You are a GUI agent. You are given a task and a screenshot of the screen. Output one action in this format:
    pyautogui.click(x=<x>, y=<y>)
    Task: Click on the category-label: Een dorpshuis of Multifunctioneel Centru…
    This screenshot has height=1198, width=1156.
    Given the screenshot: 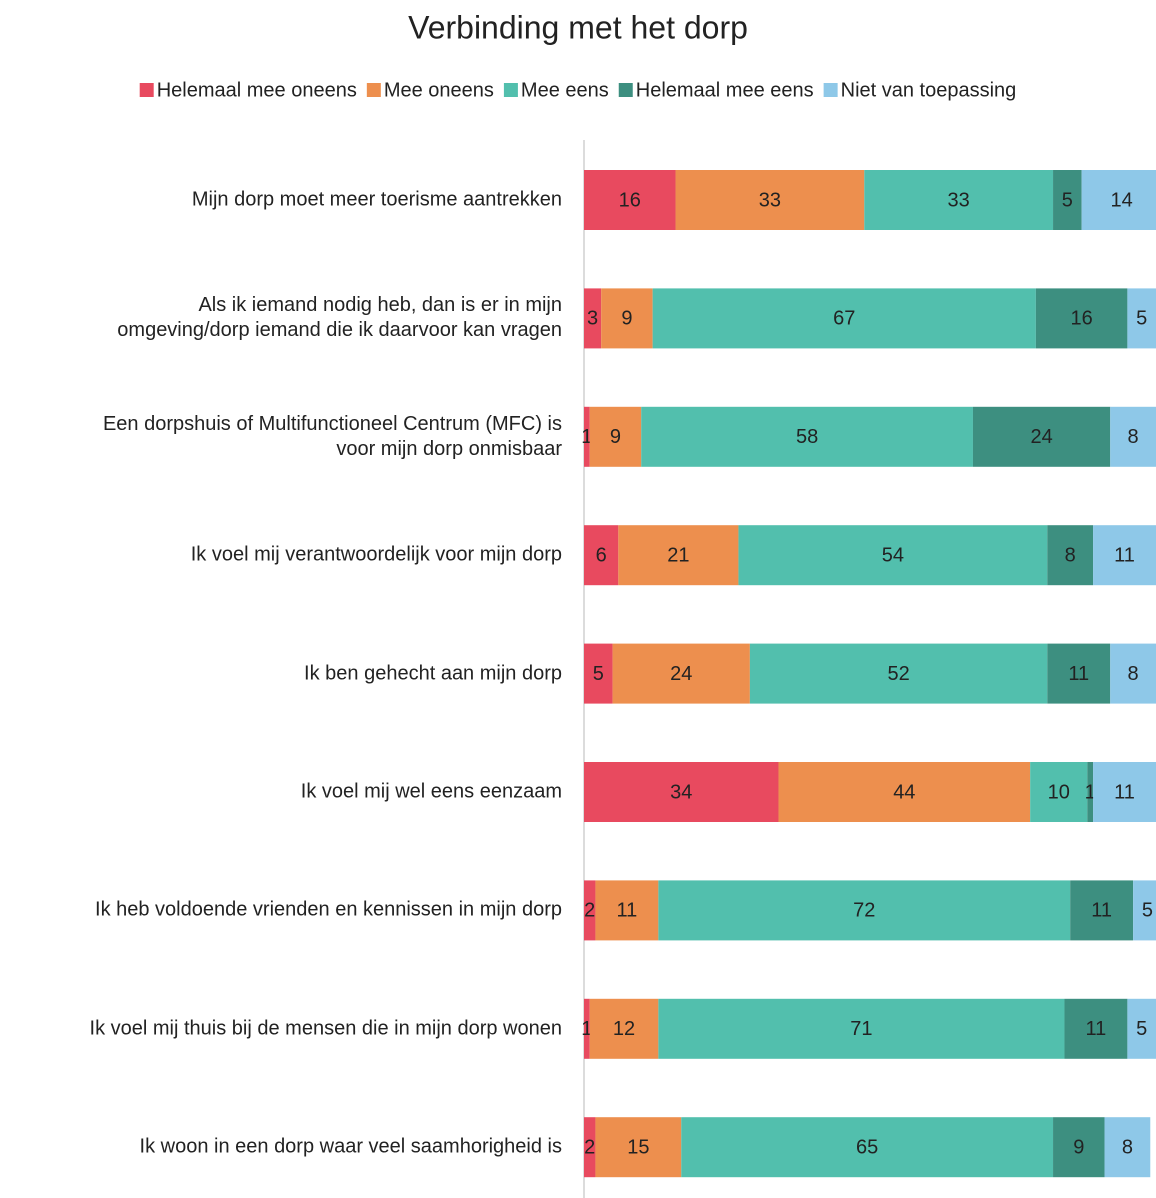 What is the action you would take?
    pyautogui.click(x=332, y=436)
    